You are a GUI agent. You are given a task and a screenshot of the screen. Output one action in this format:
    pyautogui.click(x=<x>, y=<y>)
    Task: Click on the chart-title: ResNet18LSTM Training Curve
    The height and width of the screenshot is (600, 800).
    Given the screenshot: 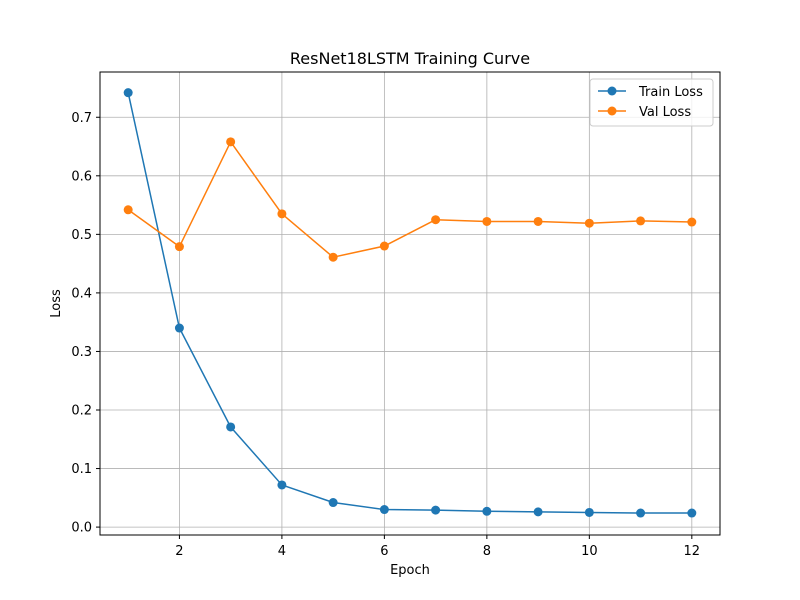 What is the action you would take?
    pyautogui.click(x=410, y=58)
    